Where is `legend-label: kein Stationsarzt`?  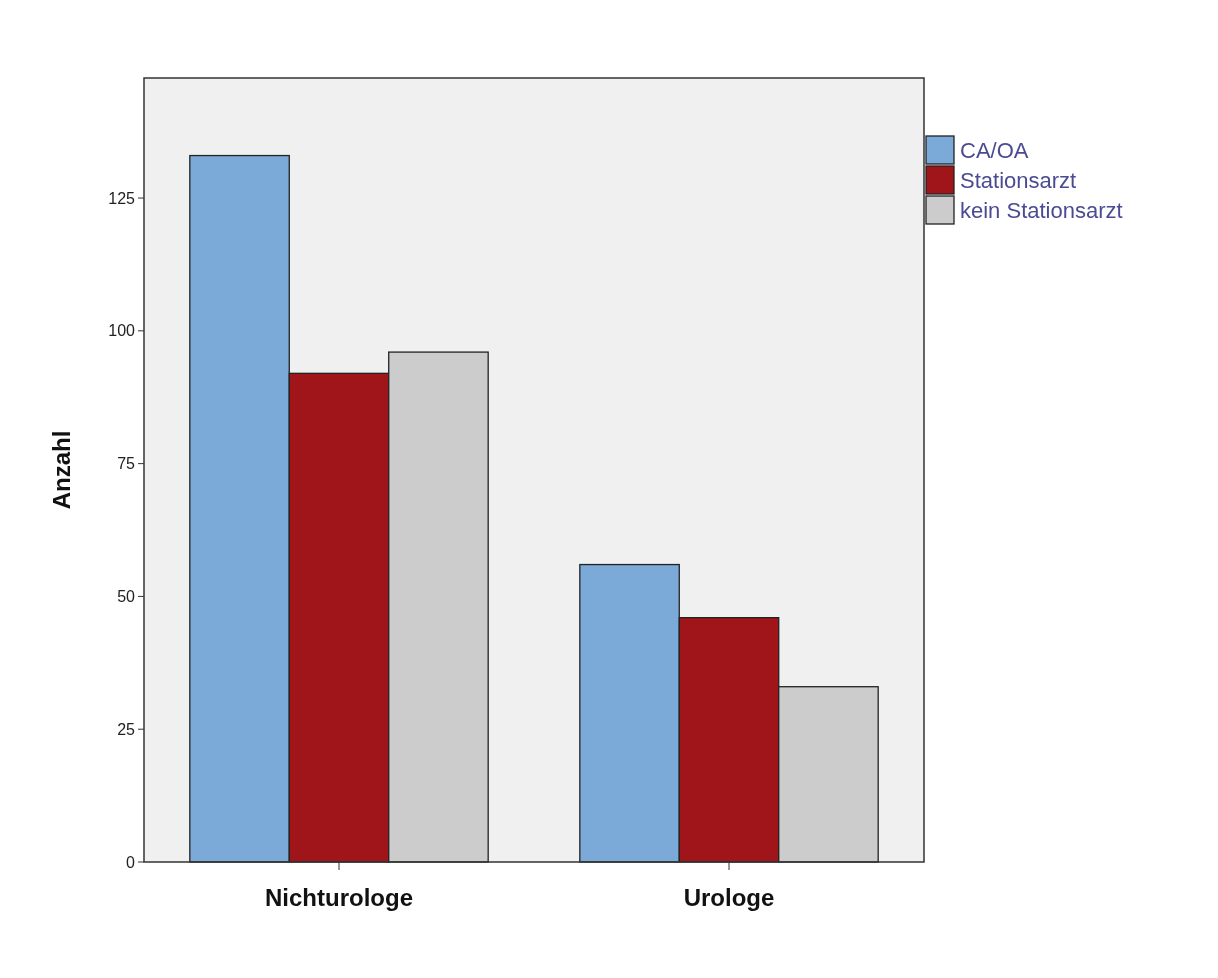
legend-label: kein Stationsarzt is located at coordinates (1041, 210).